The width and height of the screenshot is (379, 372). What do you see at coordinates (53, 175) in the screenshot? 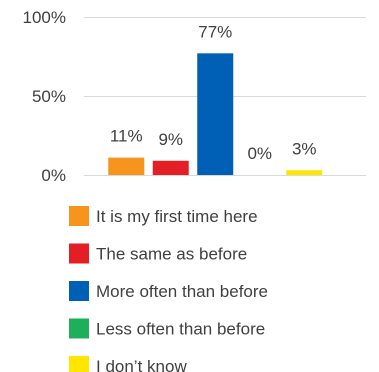
I see `y-tick-label: 0%` at bounding box center [53, 175].